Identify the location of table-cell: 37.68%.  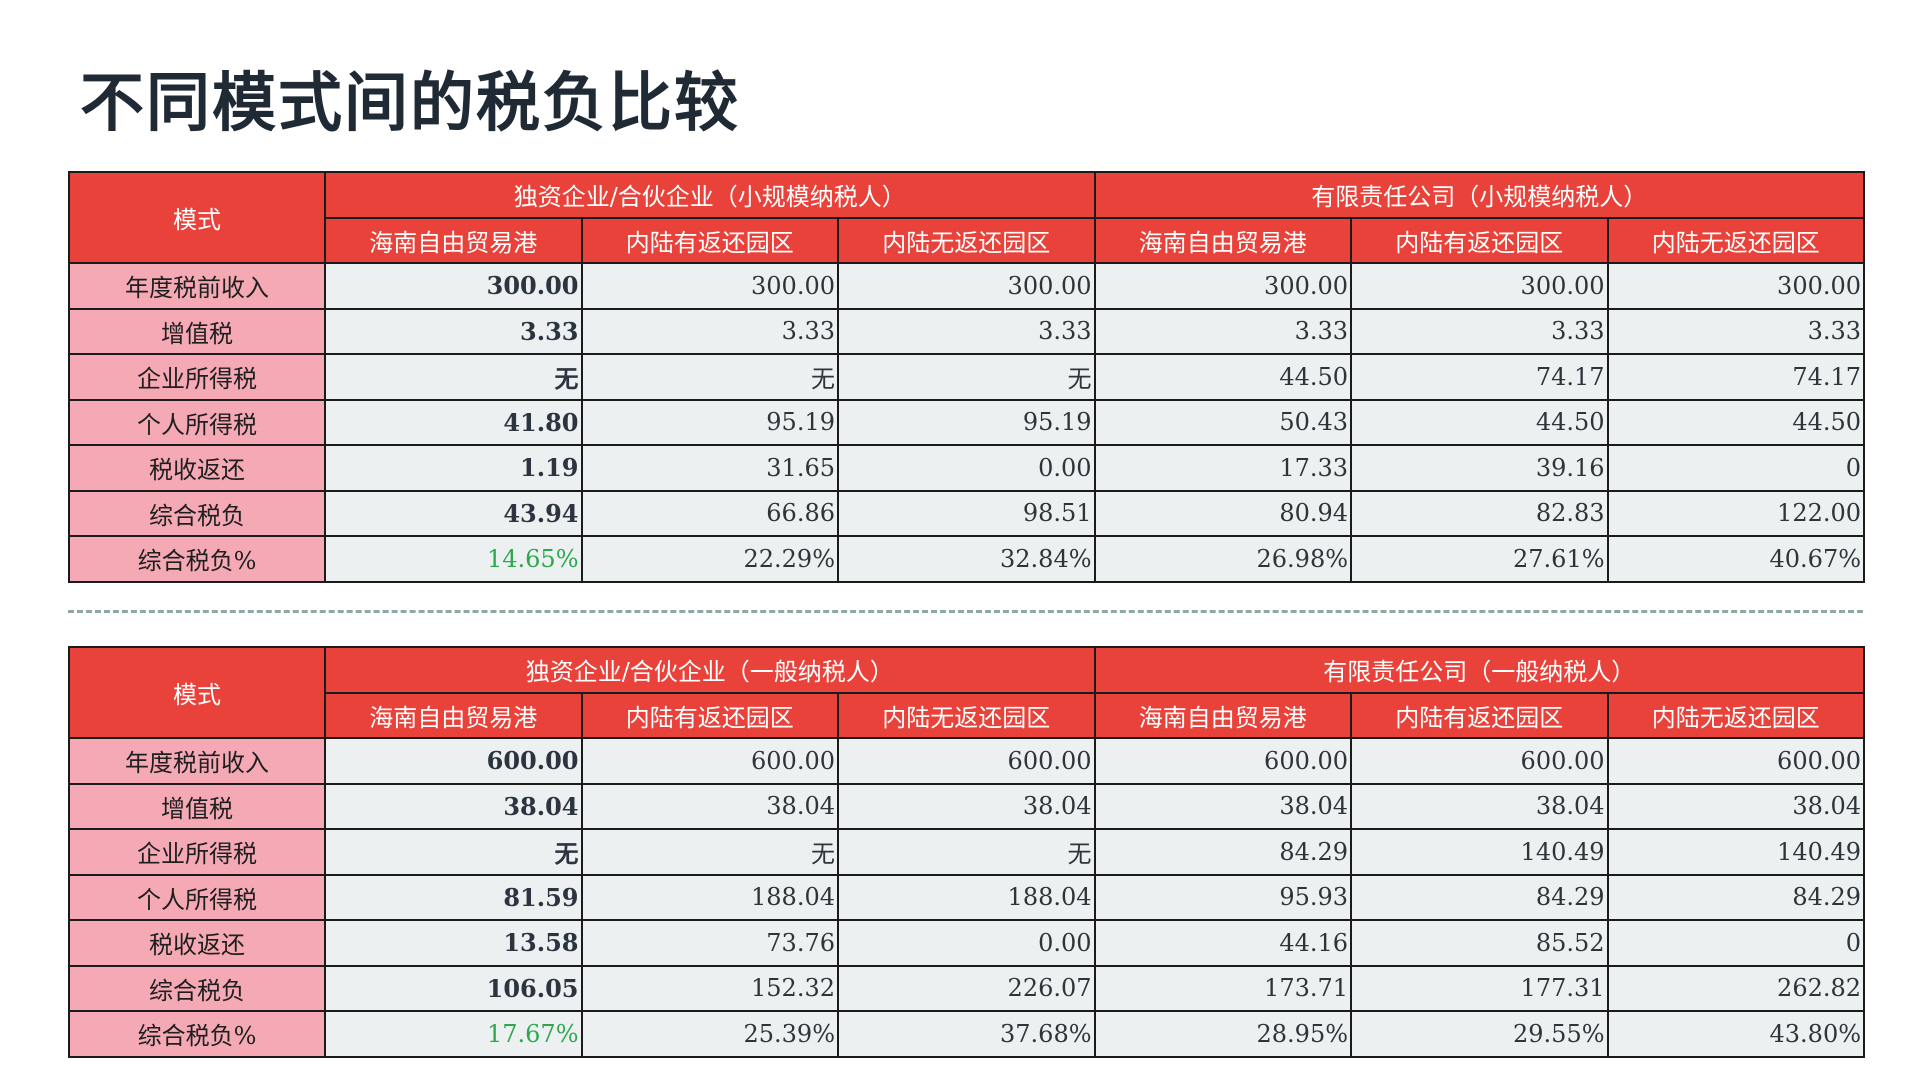
(966, 1034).